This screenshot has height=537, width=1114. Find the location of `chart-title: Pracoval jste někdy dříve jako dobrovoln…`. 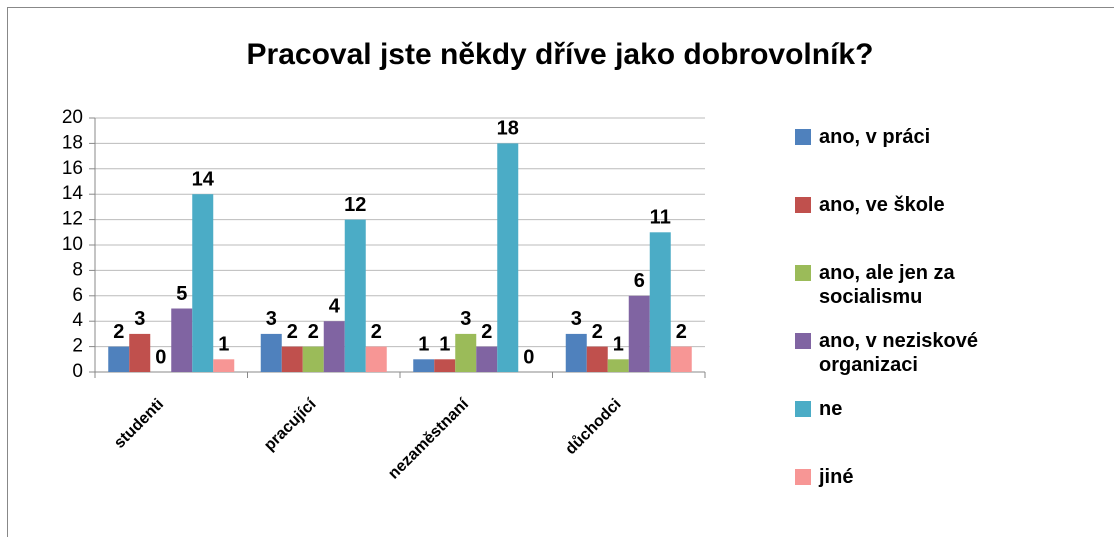

chart-title: Pracoval jste někdy dříve jako dobrovoln… is located at coordinates (560, 54).